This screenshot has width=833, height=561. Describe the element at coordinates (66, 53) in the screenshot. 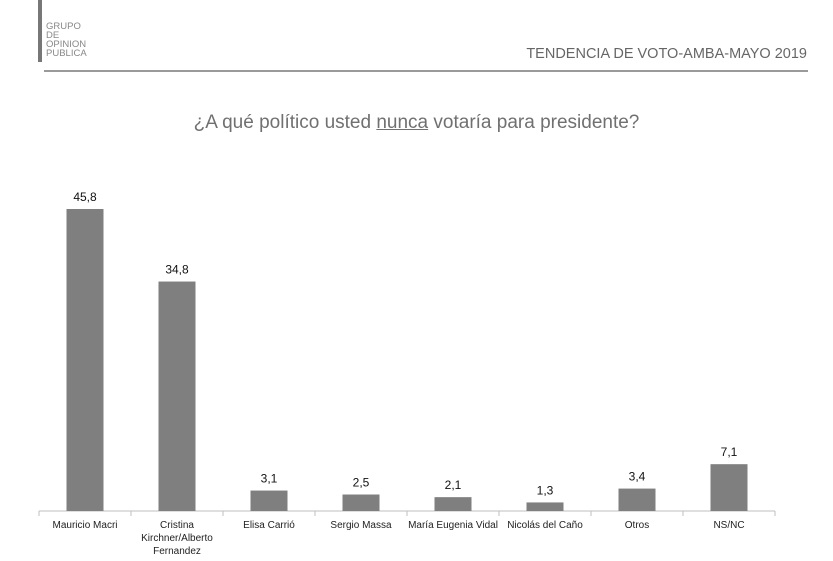

I see `logo-line: PUBLICA` at that location.